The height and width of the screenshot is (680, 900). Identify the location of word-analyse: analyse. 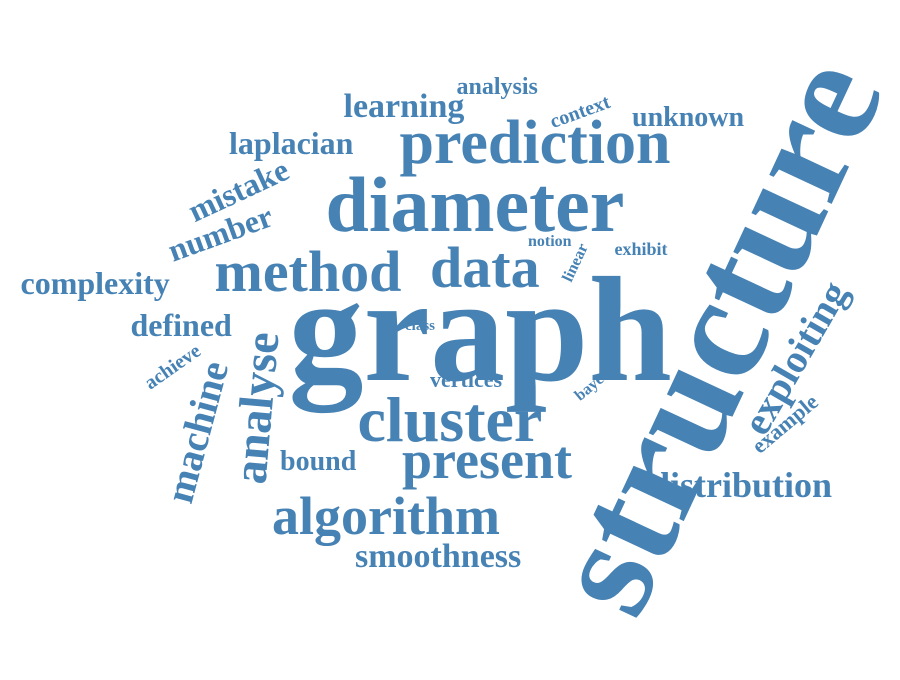
(256, 408).